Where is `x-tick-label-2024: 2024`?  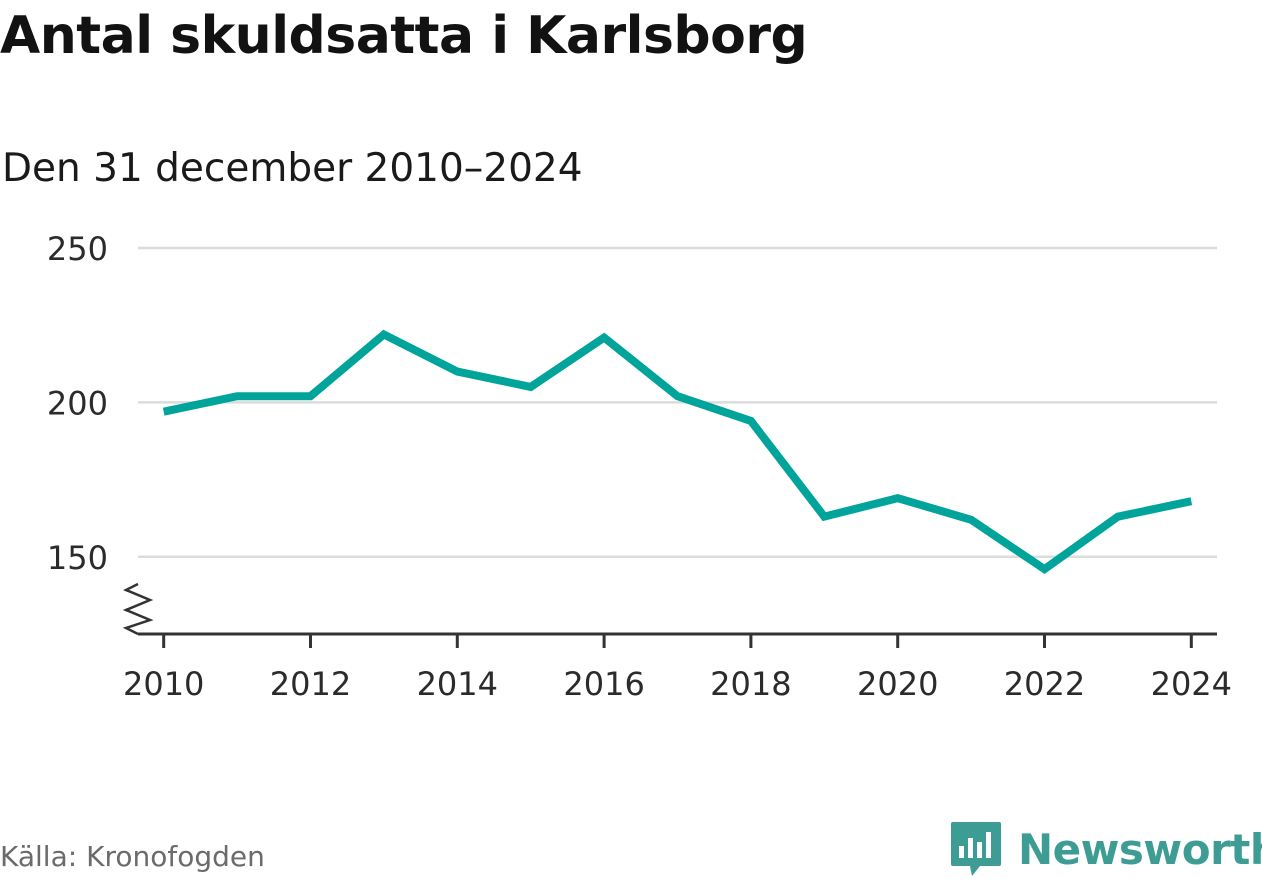 x-tick-label-2024: 2024 is located at coordinates (1191, 684).